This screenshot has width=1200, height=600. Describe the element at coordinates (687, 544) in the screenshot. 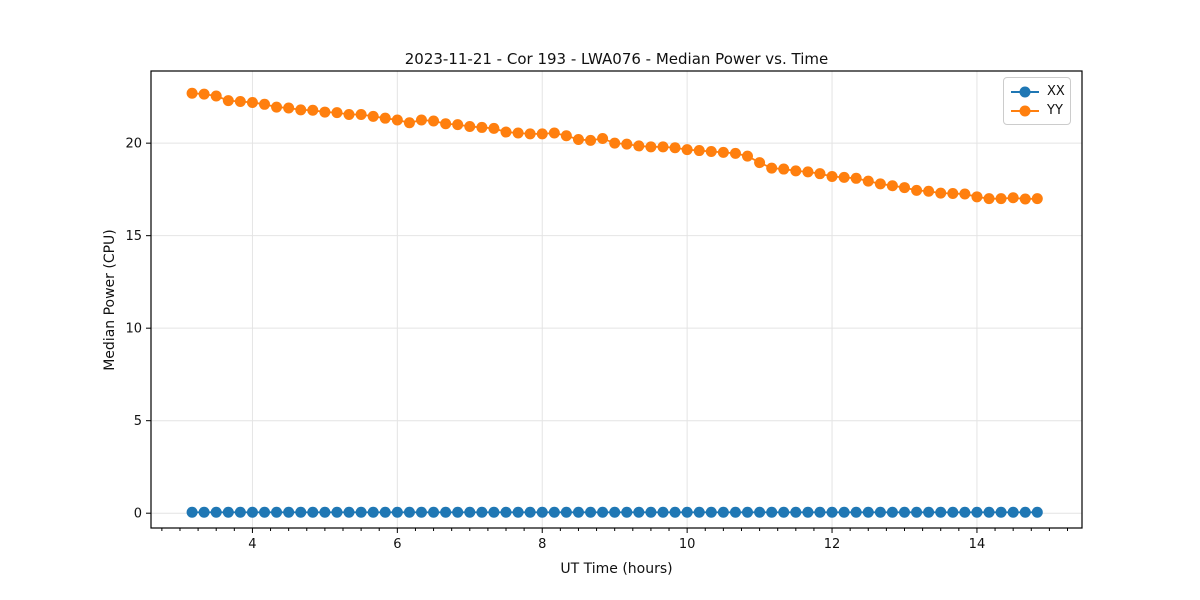

I see `x-tick-label: 10` at that location.